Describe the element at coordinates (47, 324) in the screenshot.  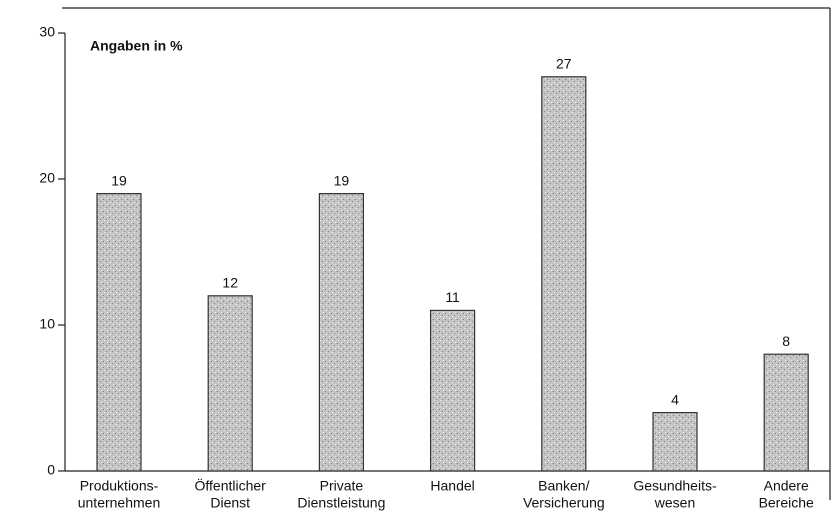
I see `y-tick-label: 10` at that location.